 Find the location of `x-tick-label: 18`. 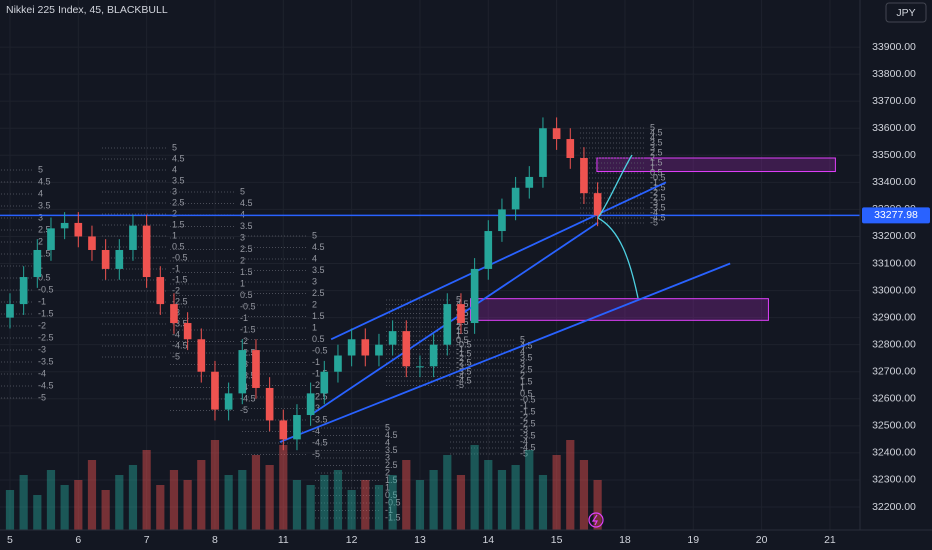

x-tick-label: 18 is located at coordinates (625, 540).